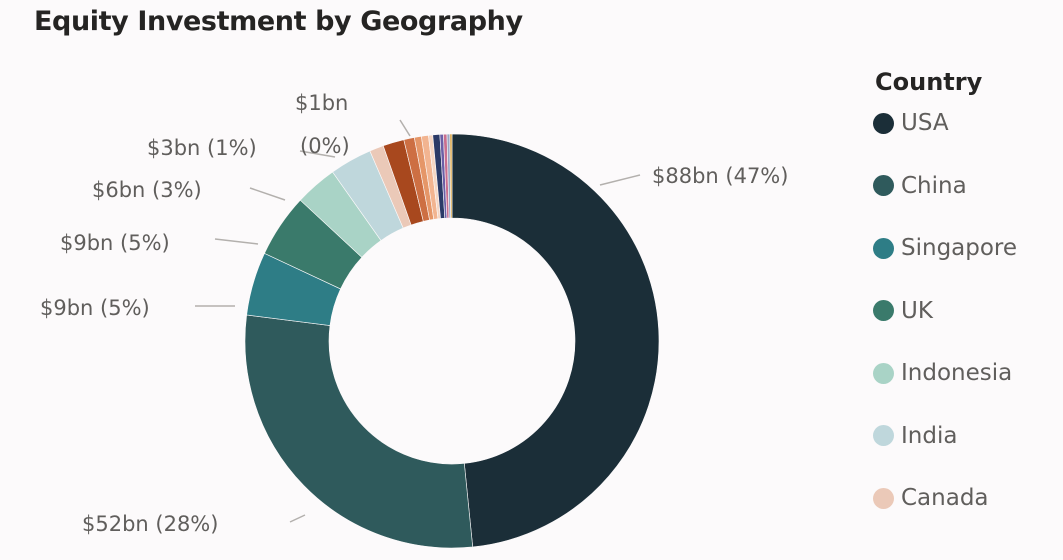 Image resolution: width=1063 pixels, height=560 pixels. I want to click on legend-item-china: China, so click(945, 186).